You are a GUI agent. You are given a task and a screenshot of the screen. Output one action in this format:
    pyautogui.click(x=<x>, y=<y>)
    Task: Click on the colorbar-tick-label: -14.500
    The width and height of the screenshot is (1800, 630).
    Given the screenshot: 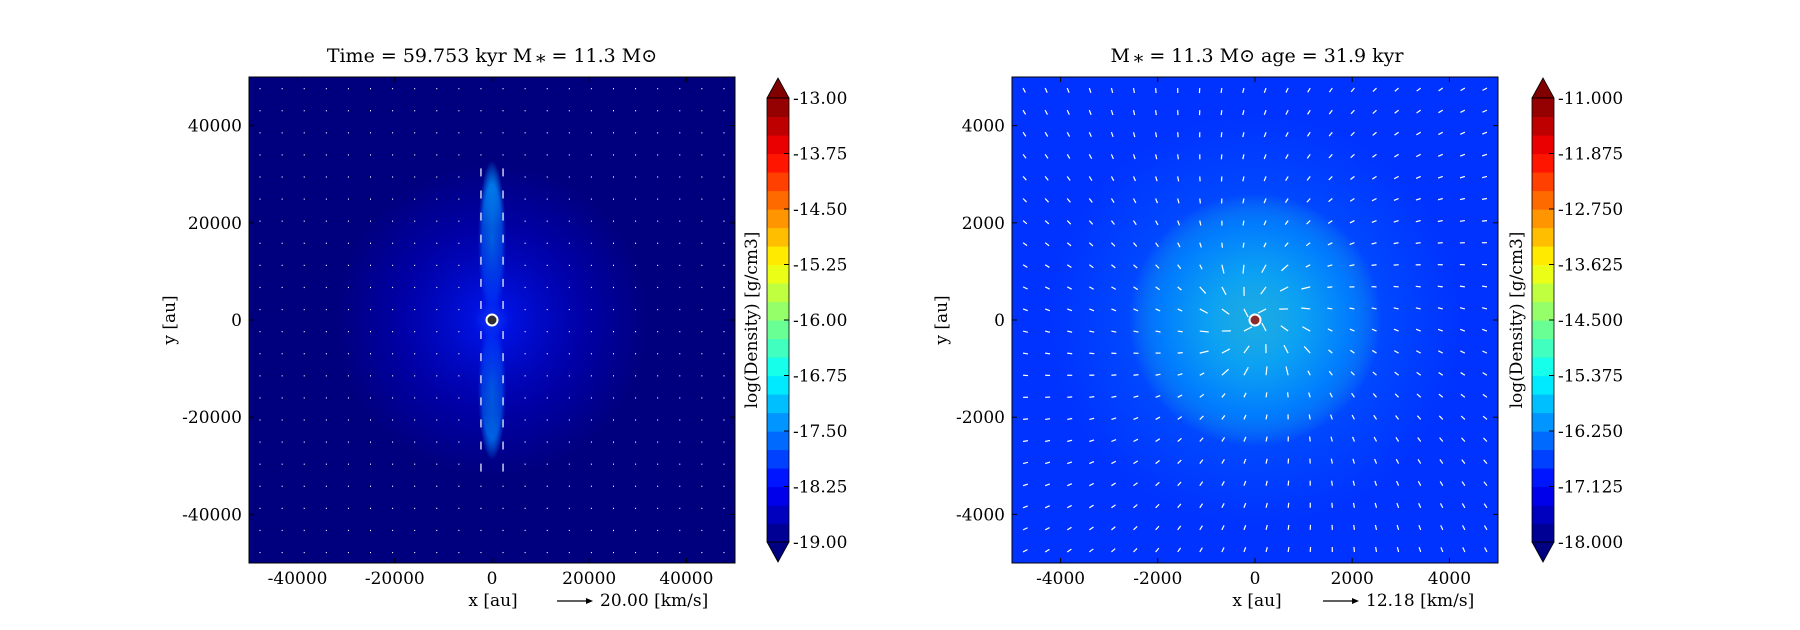 What is the action you would take?
    pyautogui.click(x=1590, y=321)
    